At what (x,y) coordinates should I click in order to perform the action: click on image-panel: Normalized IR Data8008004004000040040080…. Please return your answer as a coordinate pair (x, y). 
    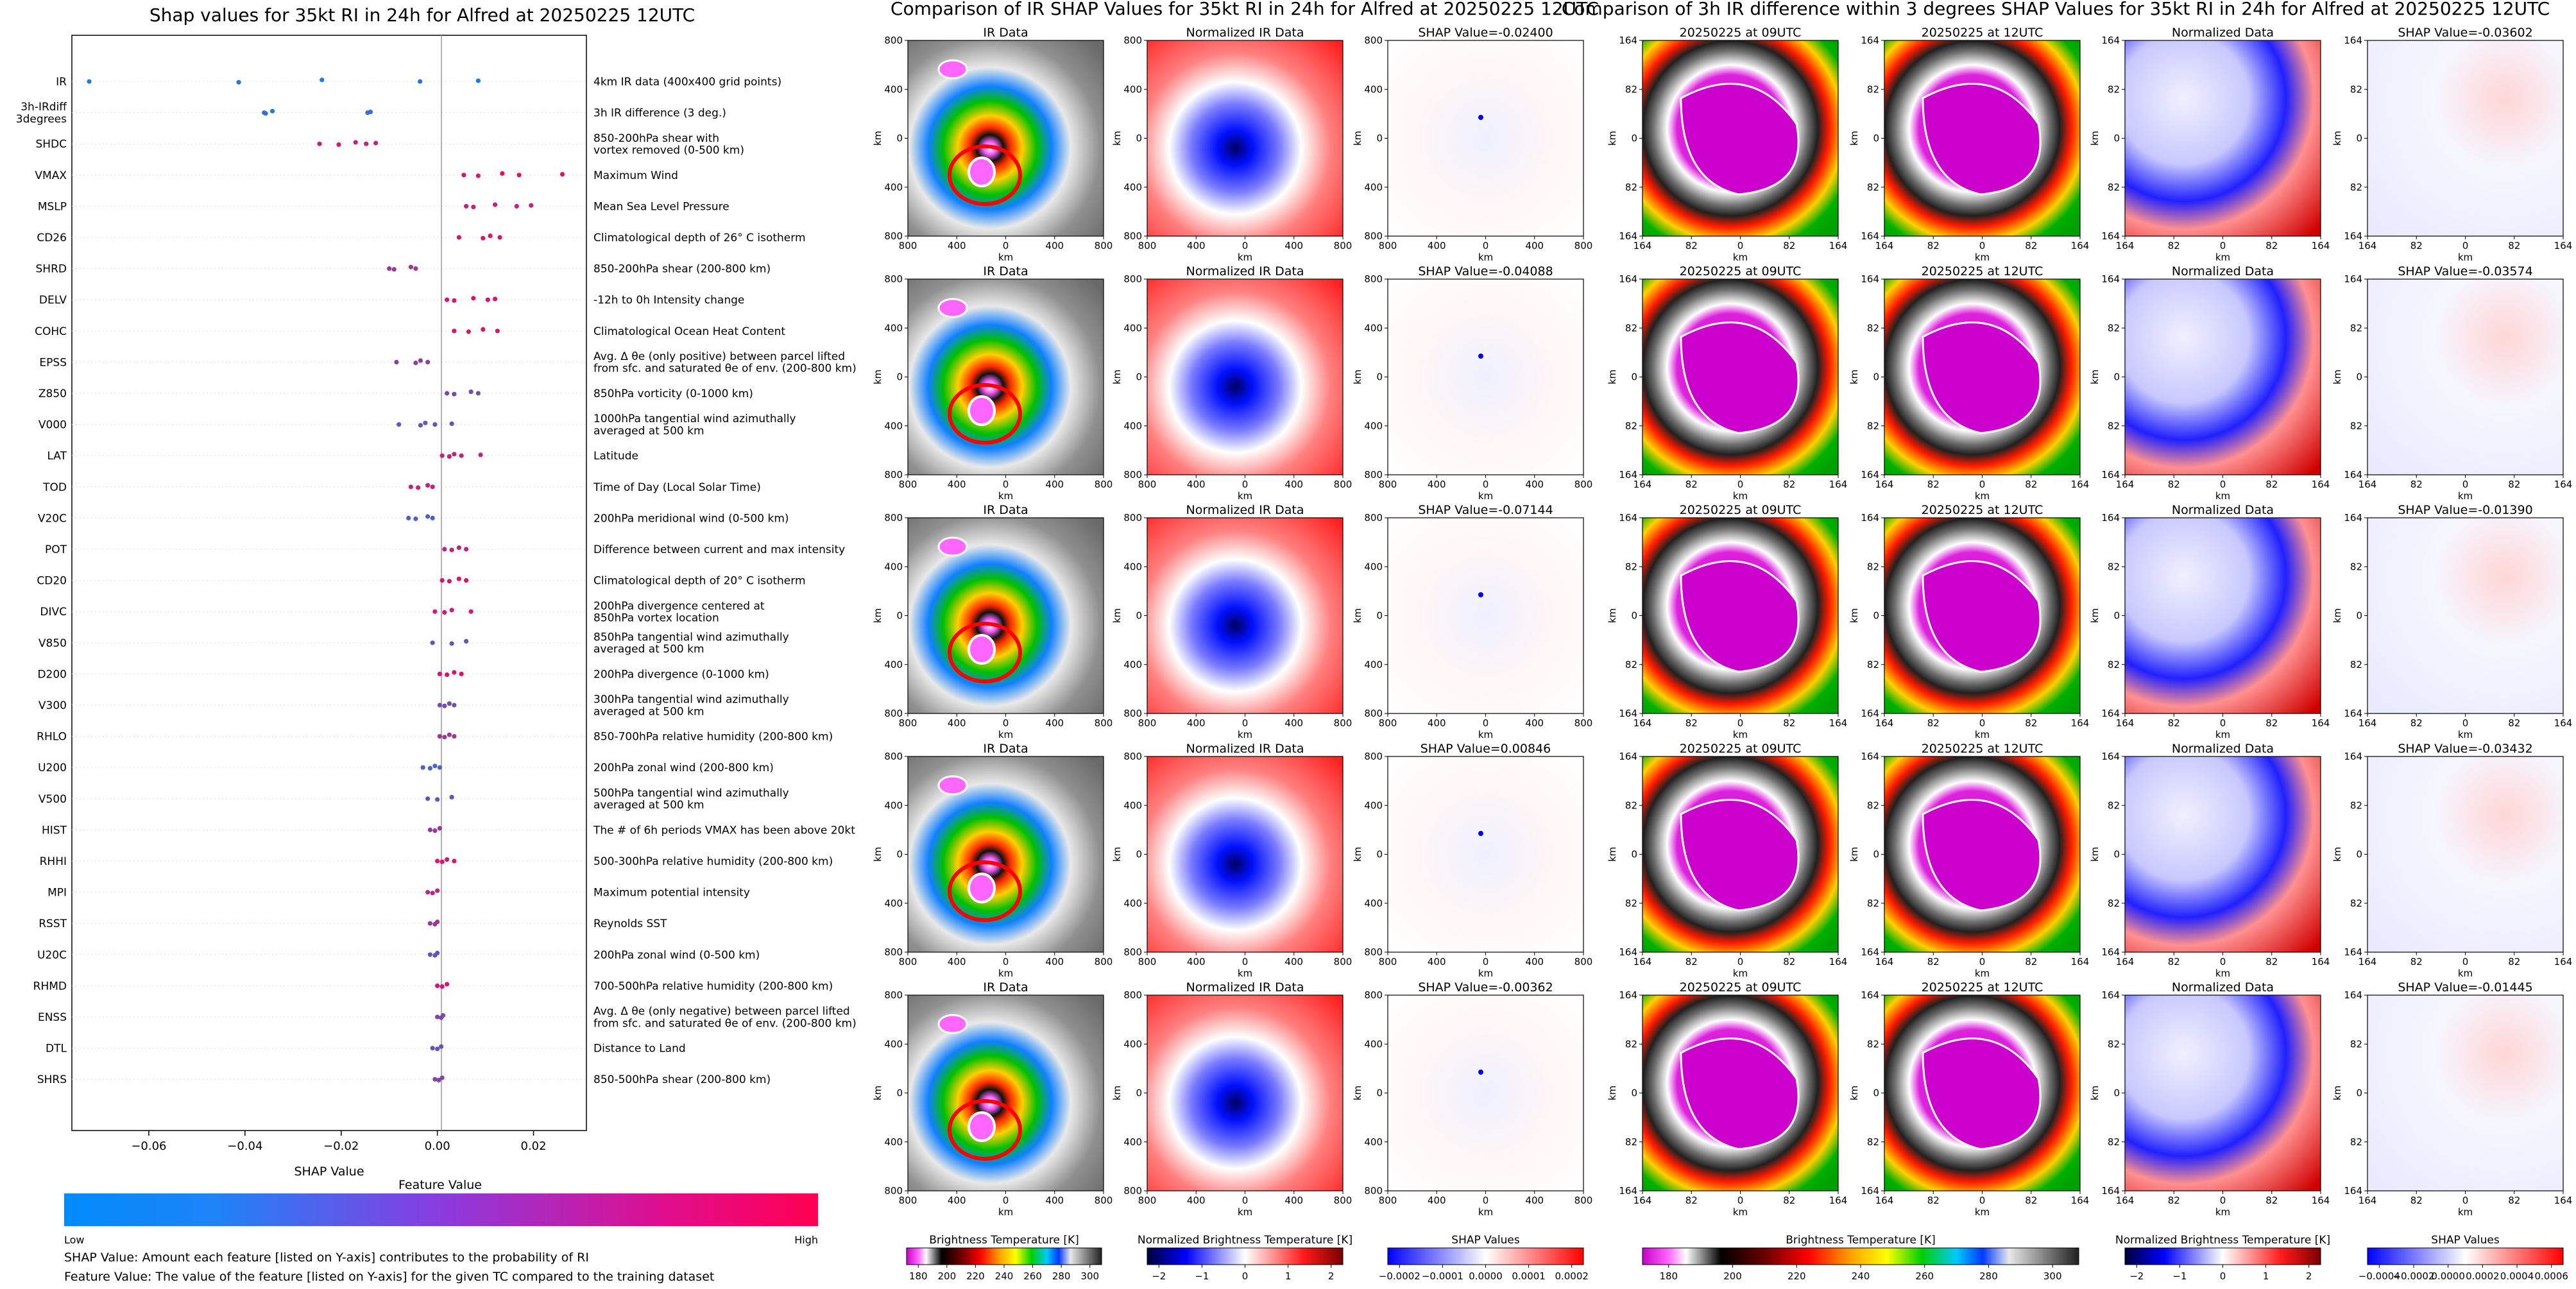
    Looking at the image, I should click on (1231, 860).